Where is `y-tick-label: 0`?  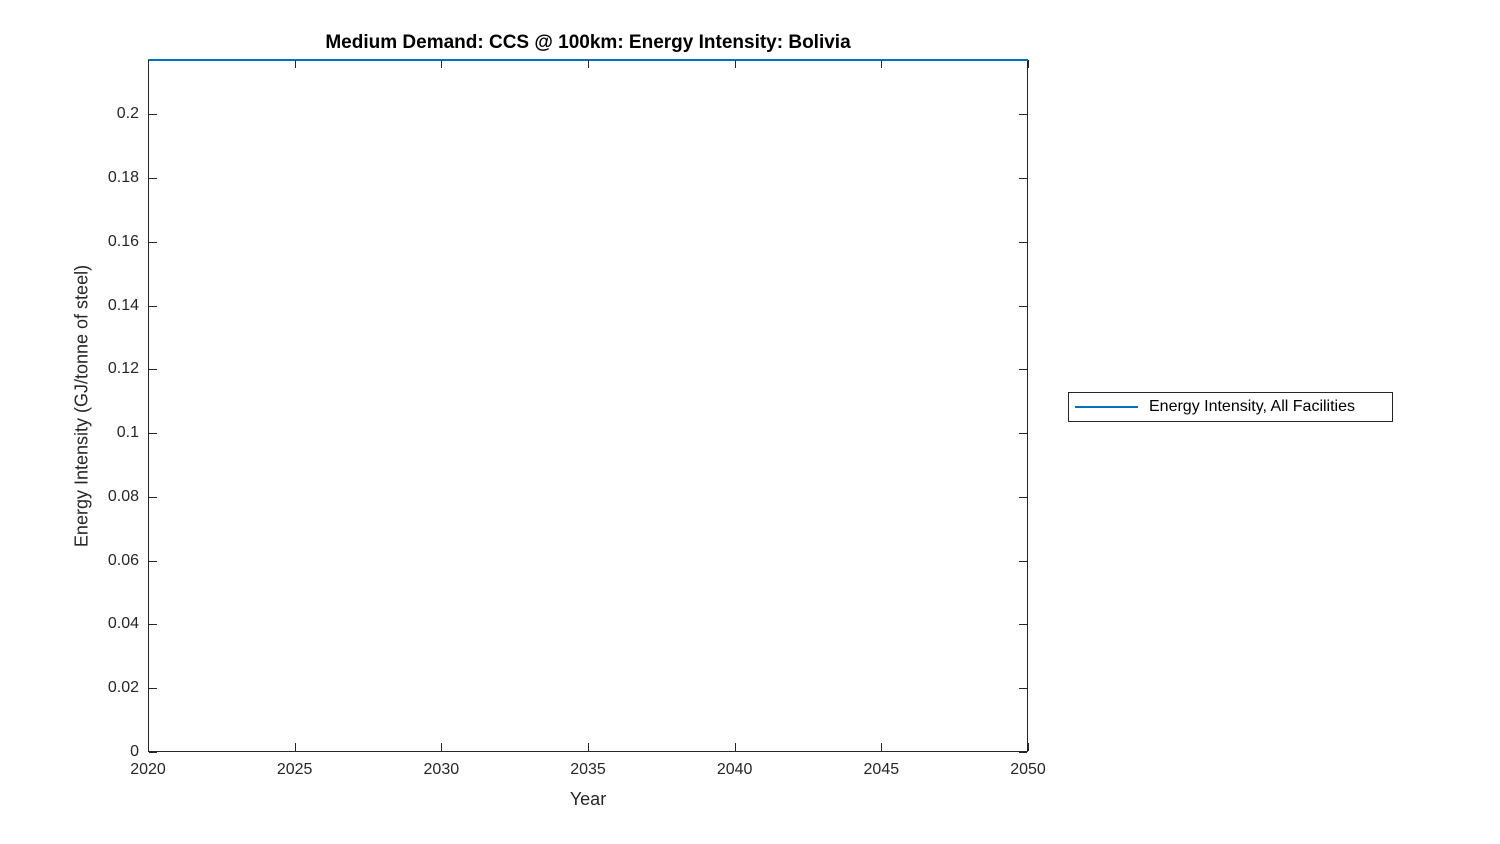
y-tick-label: 0 is located at coordinates (134, 751).